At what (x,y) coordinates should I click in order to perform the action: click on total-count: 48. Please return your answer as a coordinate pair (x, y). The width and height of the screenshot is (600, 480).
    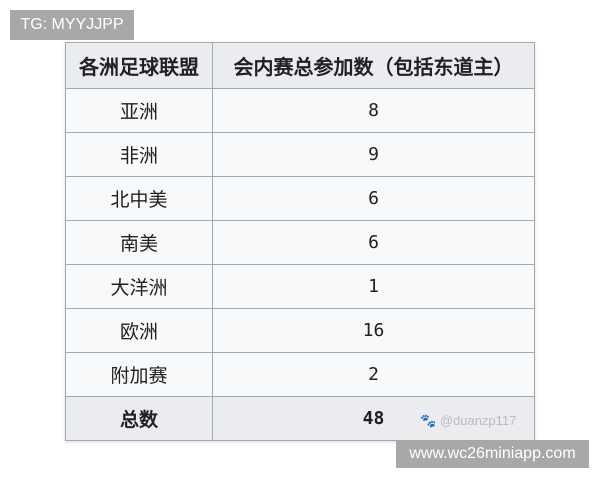
    Looking at the image, I should click on (373, 418).